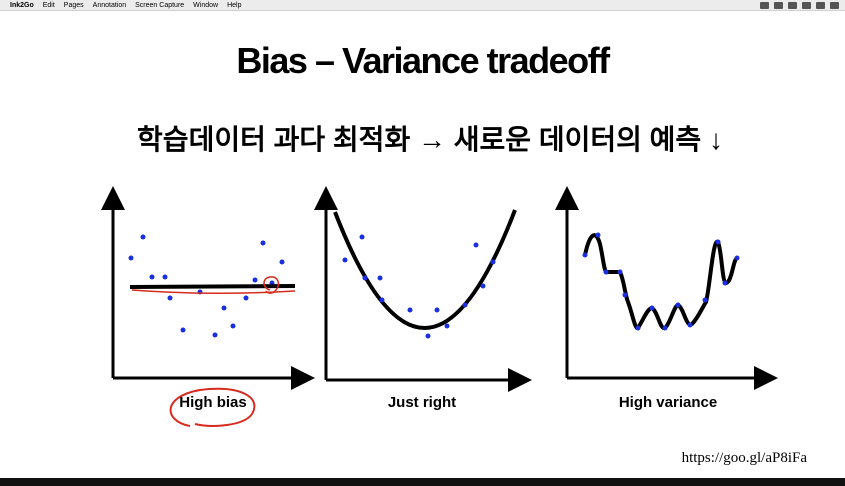 The height and width of the screenshot is (486, 845). I want to click on annotation-line, so click(213, 292).